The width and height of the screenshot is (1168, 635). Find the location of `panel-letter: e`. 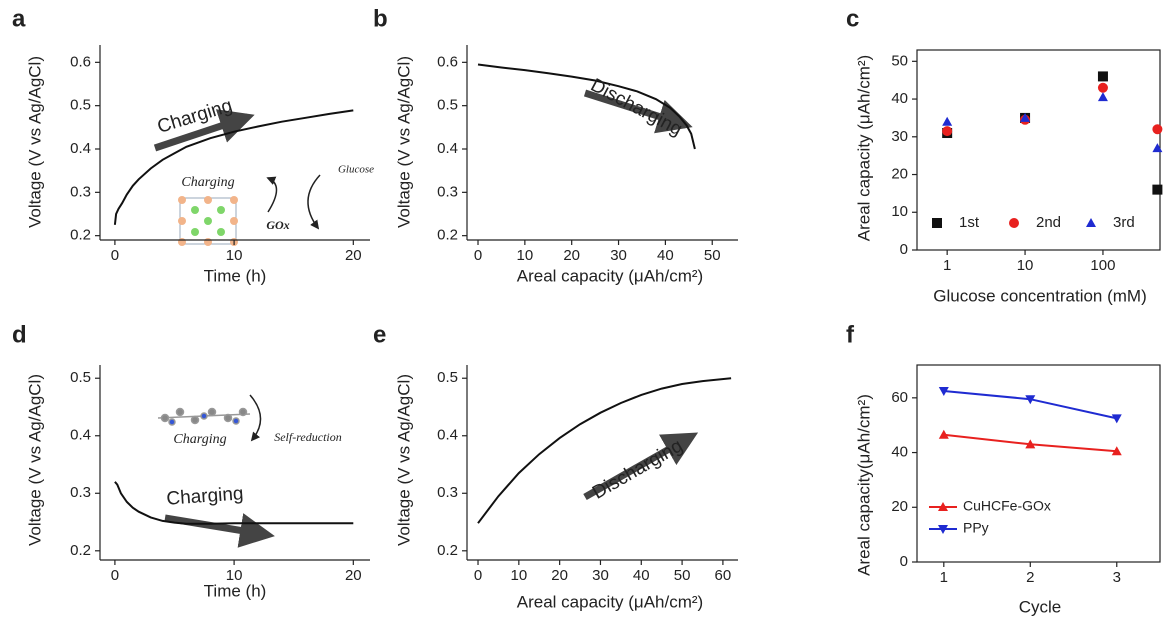

panel-letter: e is located at coordinates (379, 334).